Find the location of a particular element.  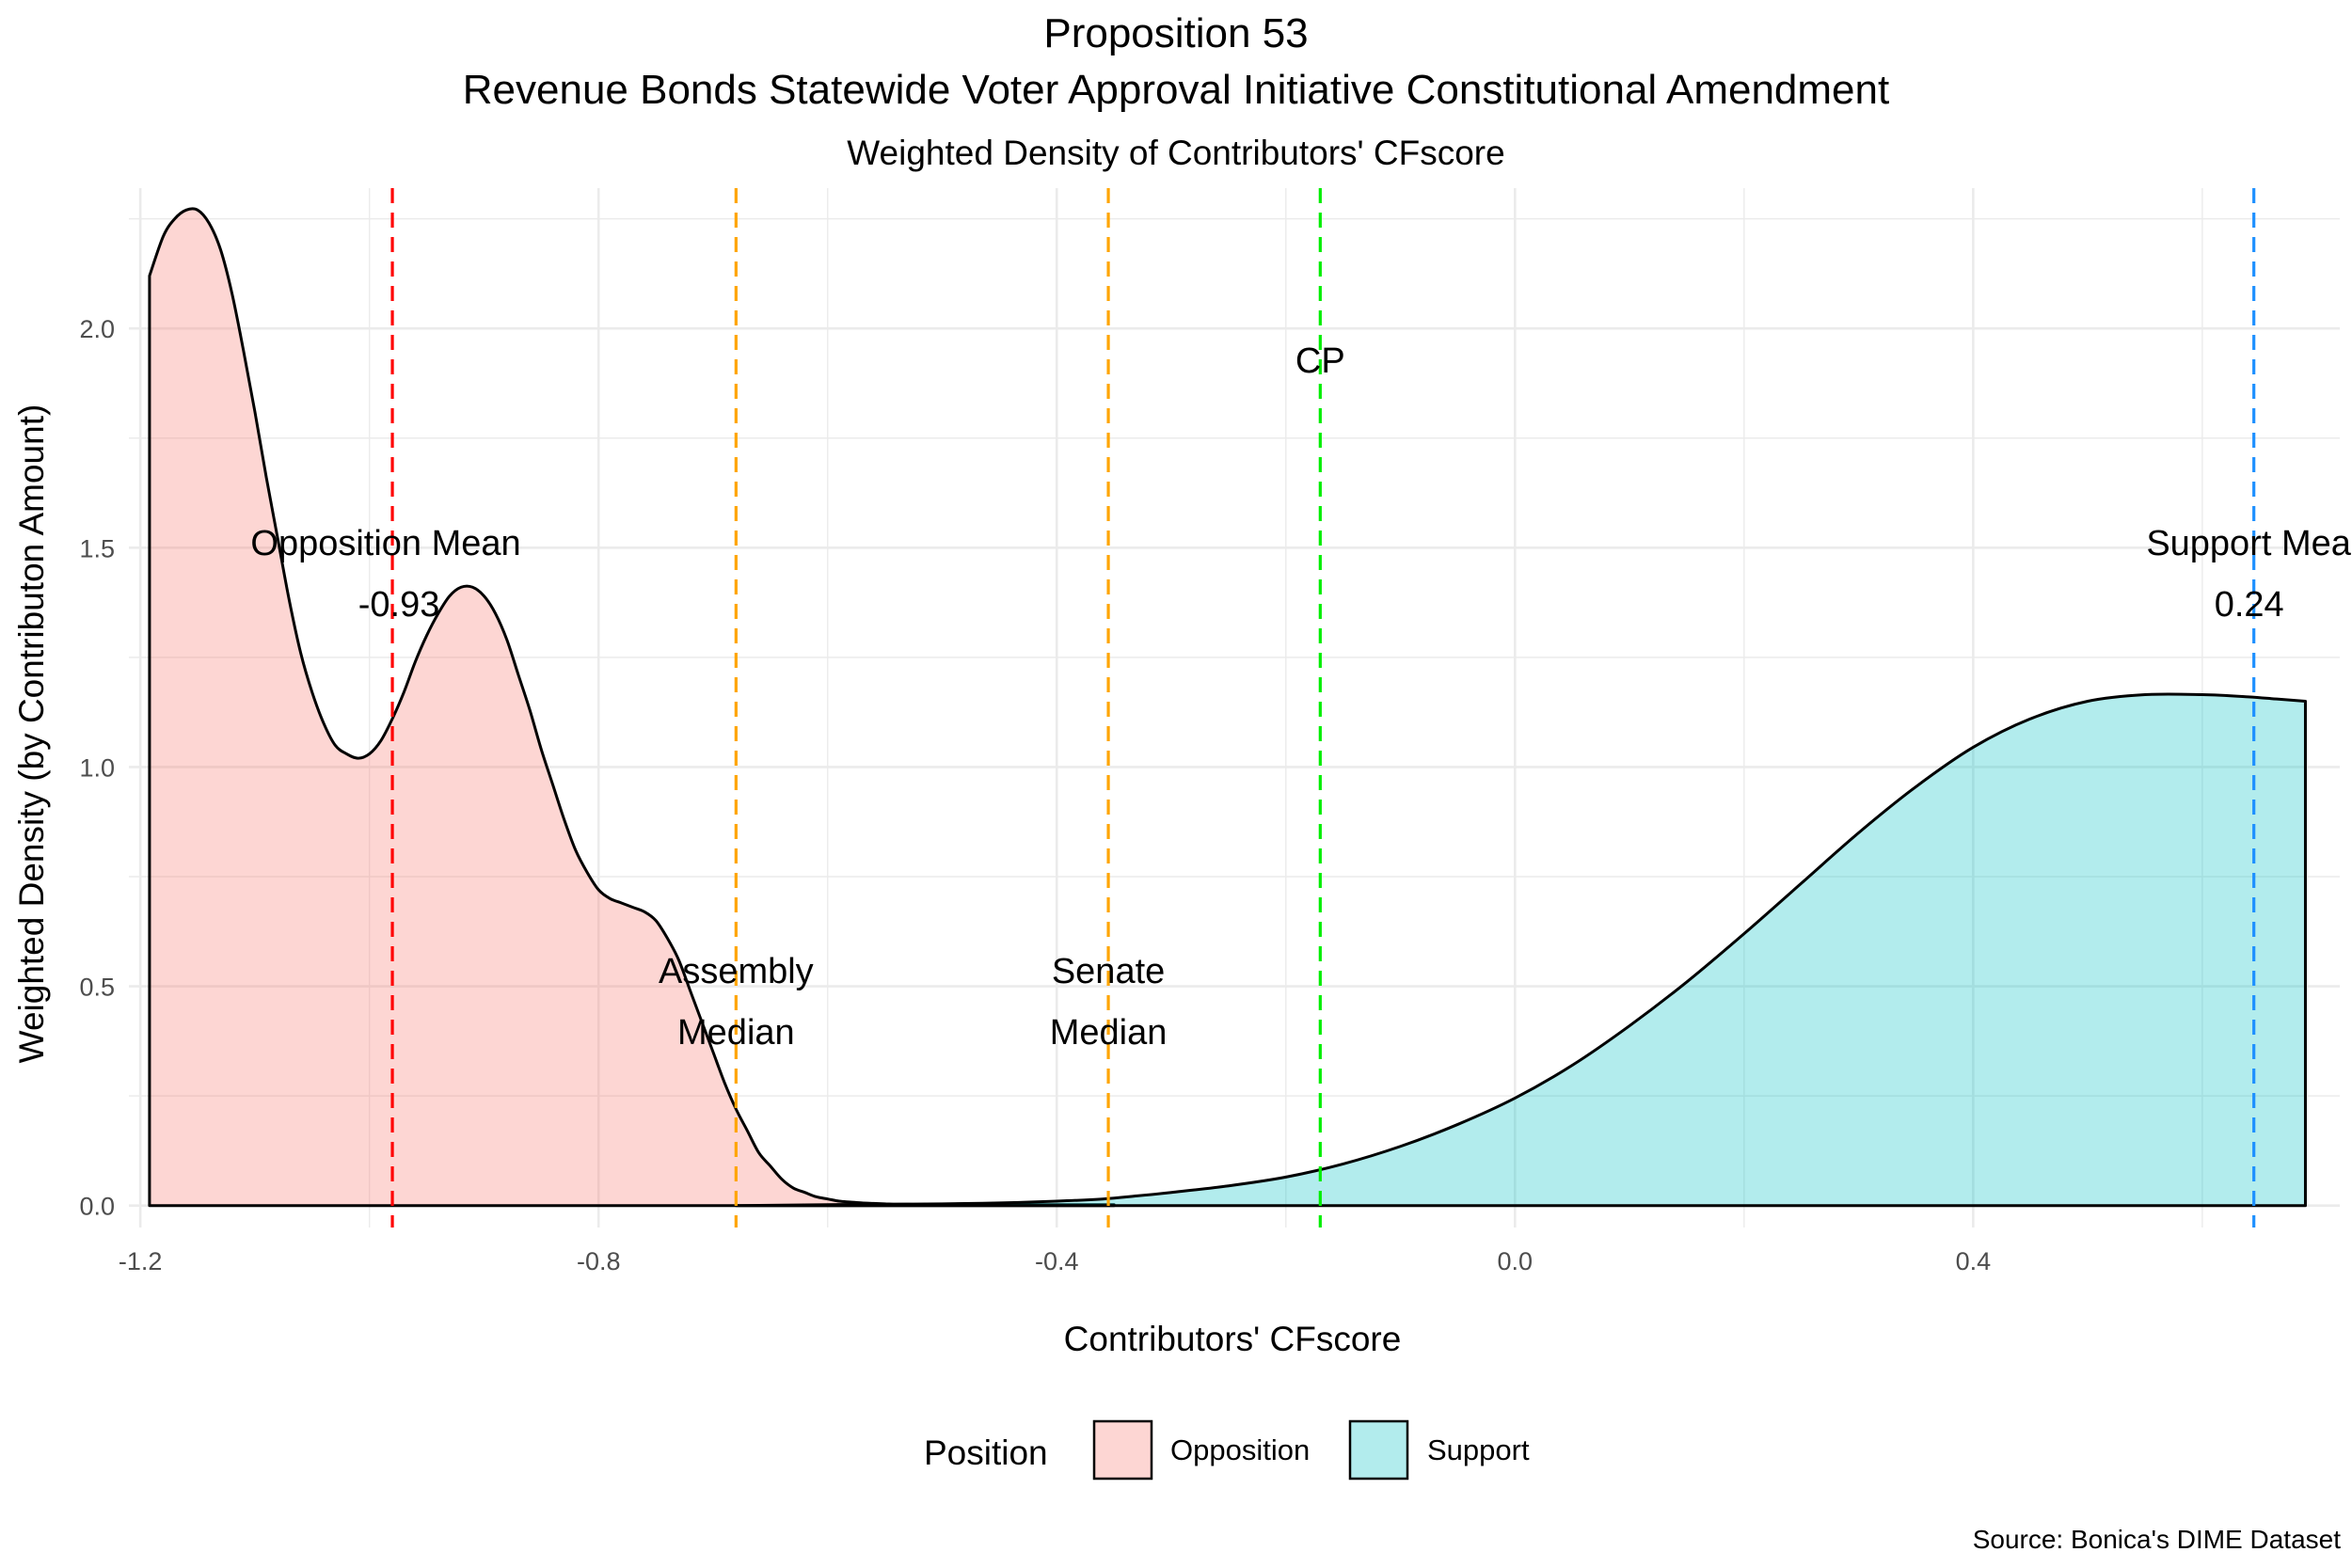

x-tick-label: -0.4 is located at coordinates (1057, 1261).